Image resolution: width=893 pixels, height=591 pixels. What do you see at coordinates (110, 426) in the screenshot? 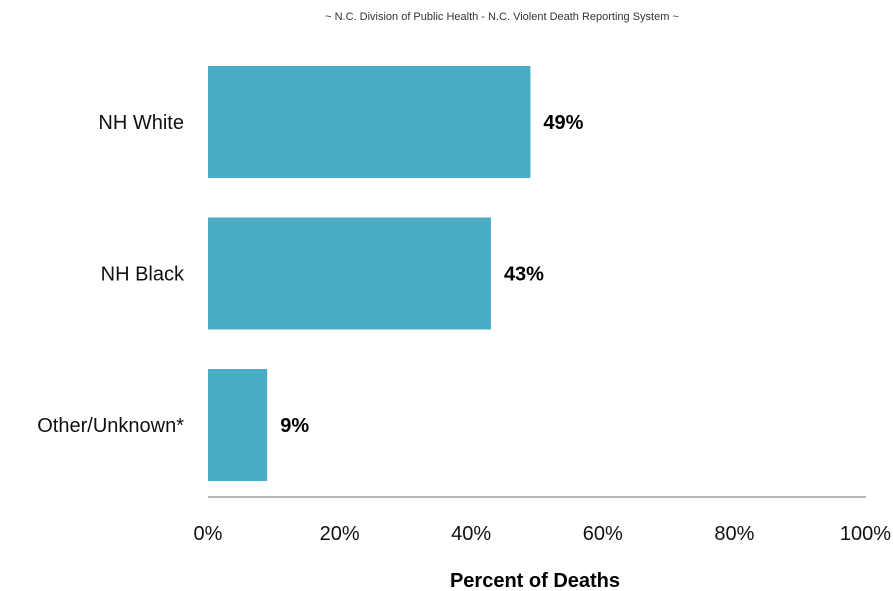
I see `category-label: Other/Unknown*` at bounding box center [110, 426].